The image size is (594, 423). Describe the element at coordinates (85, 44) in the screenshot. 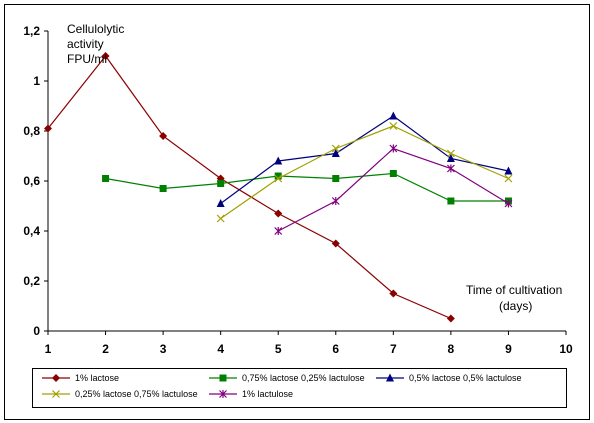

I see `y-axis-label-line-2: activity` at that location.